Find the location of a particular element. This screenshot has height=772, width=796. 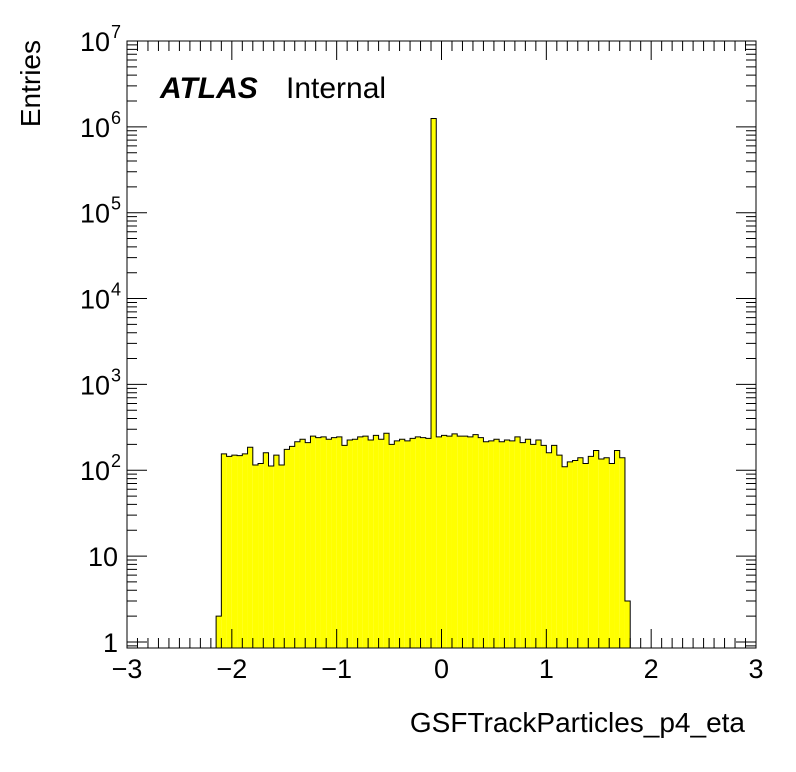

y-tick-label: 1 is located at coordinates (110, 643).